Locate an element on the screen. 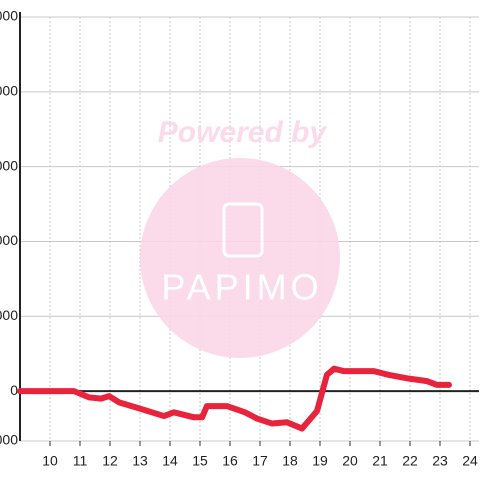  x-tick-label: 17 is located at coordinates (260, 461).